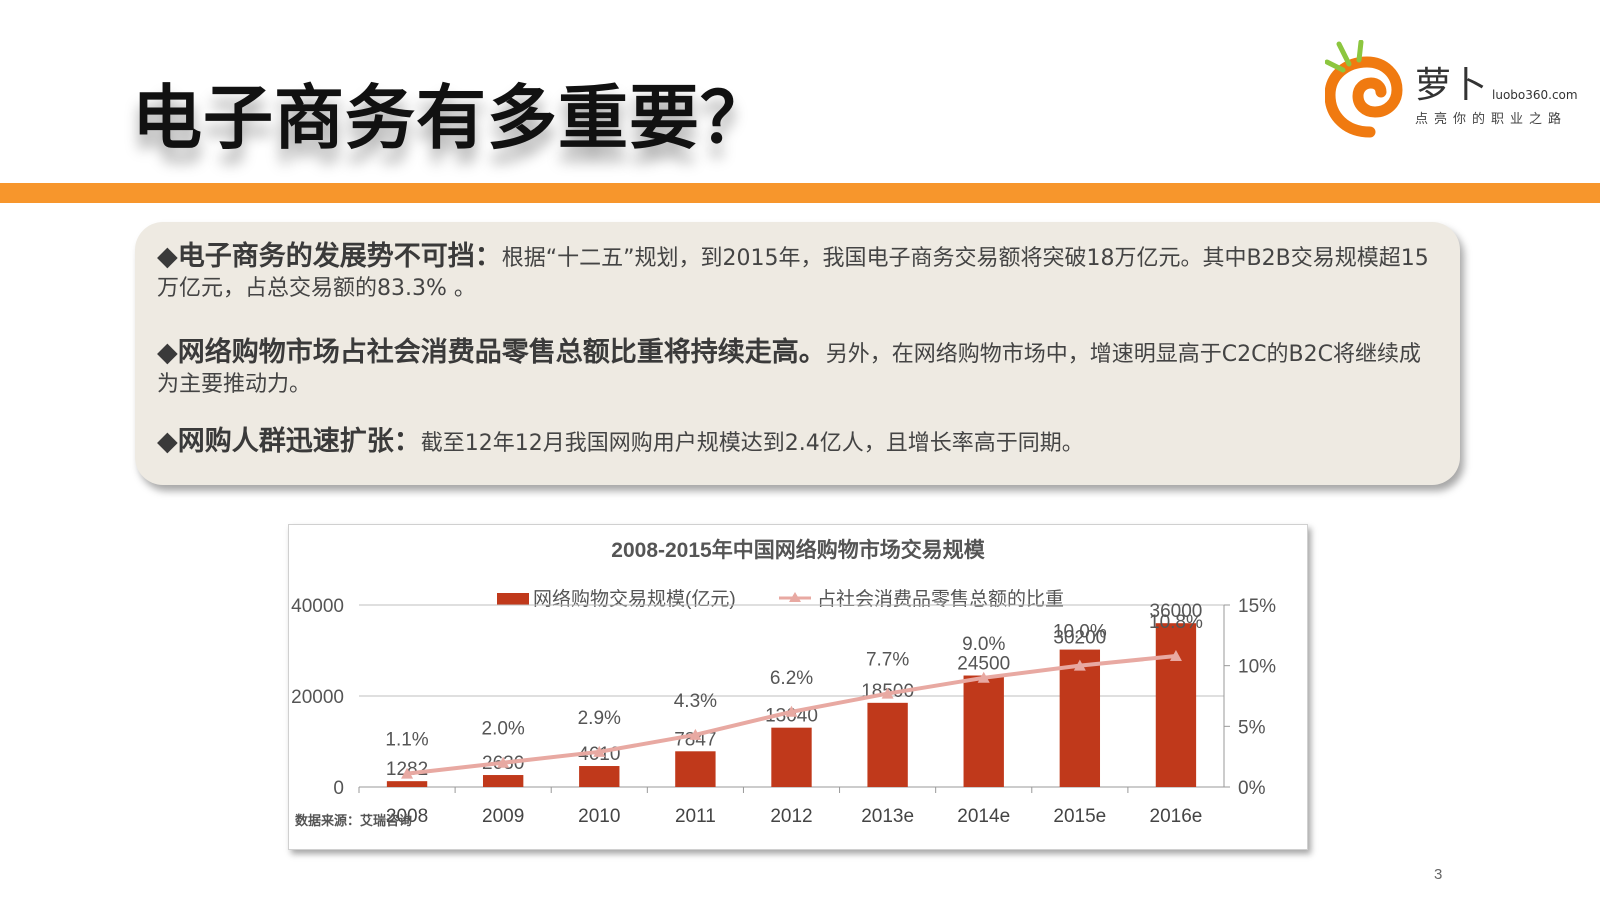 This screenshot has height=900, width=1600. What do you see at coordinates (800, 193) in the screenshot?
I see `orange-divider` at bounding box center [800, 193].